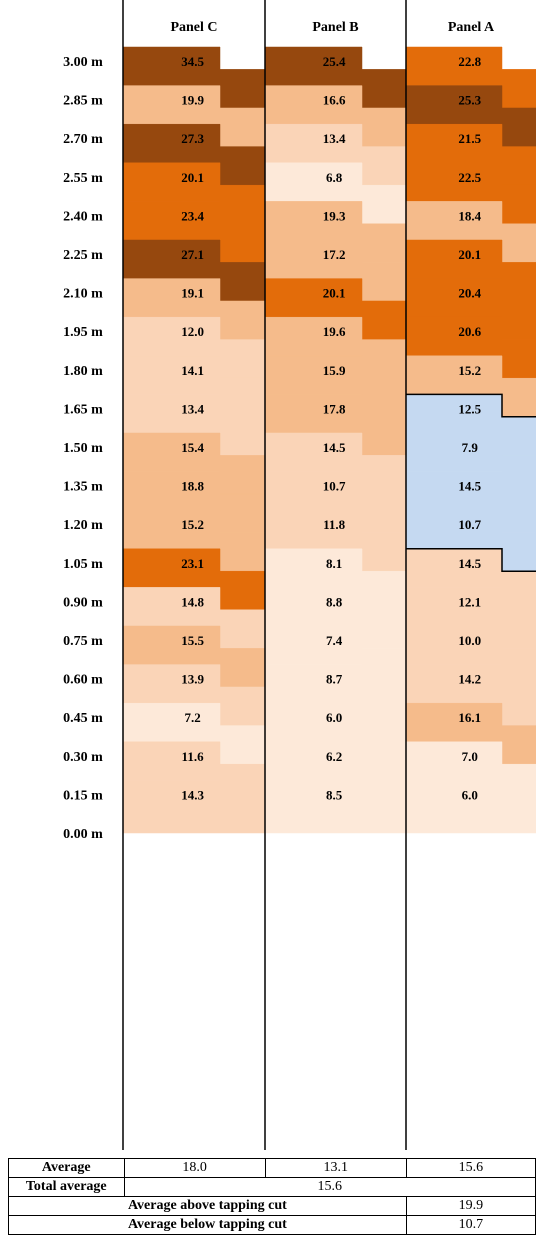 This screenshot has height=1237, width=536. I want to click on average-panel-a: 15.6, so click(470, 1168).